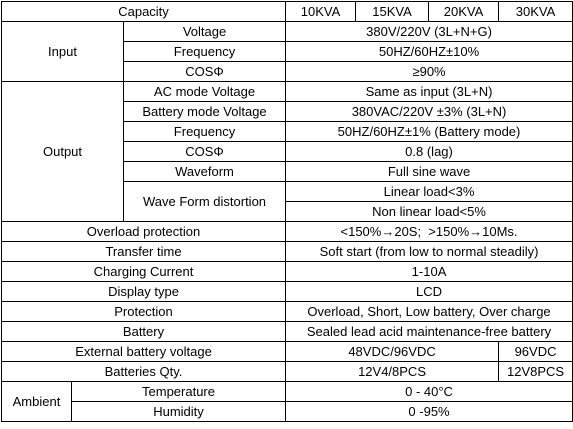 This screenshot has width=573, height=429. I want to click on table-cell: Overload protection, so click(143, 231).